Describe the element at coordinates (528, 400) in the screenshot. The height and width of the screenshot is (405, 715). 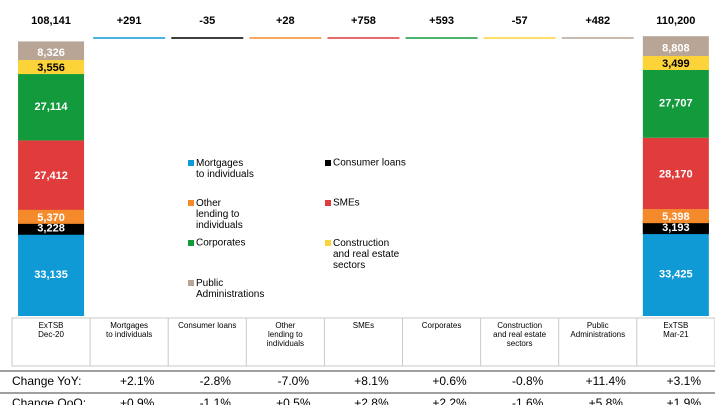
I see `row-value: -1.6%` at that location.